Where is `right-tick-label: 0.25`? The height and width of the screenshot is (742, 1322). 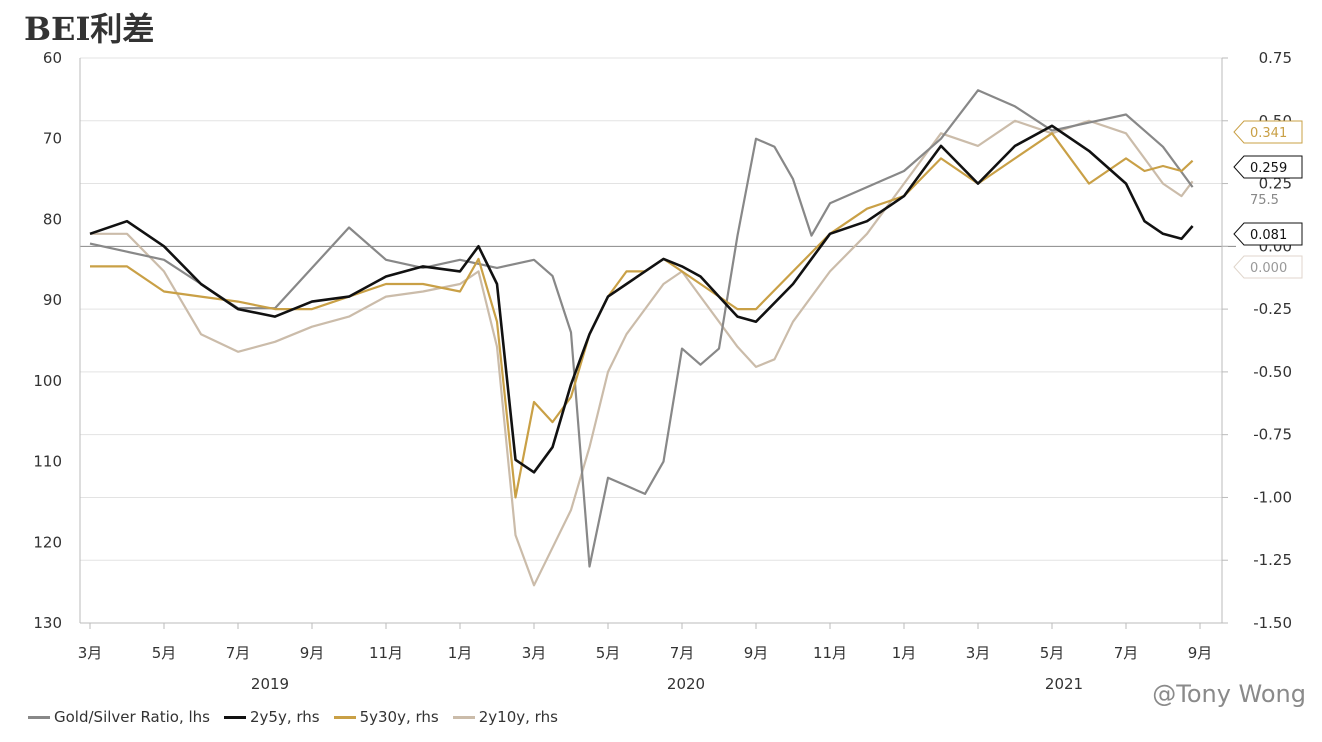
right-tick-label: 0.25 is located at coordinates (1275, 184).